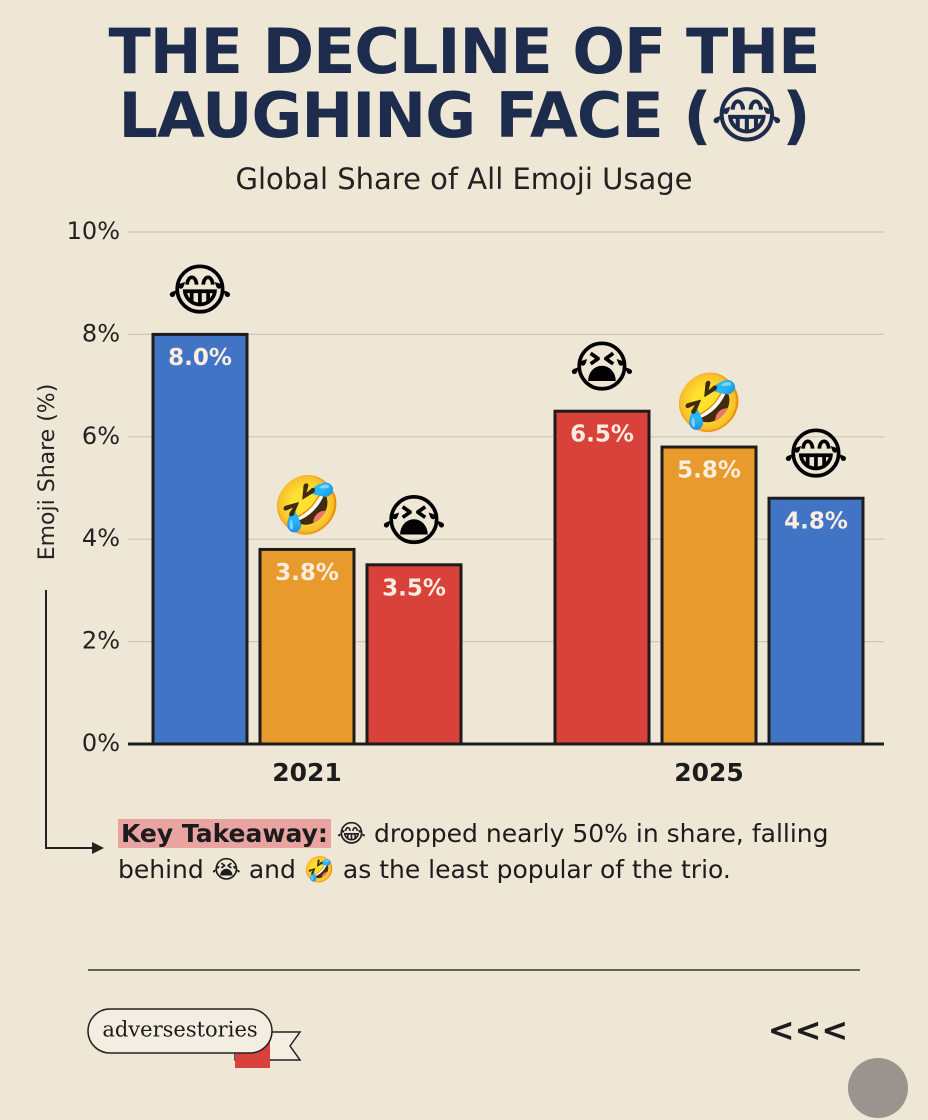  I want to click on brand-pill, so click(180, 1031).